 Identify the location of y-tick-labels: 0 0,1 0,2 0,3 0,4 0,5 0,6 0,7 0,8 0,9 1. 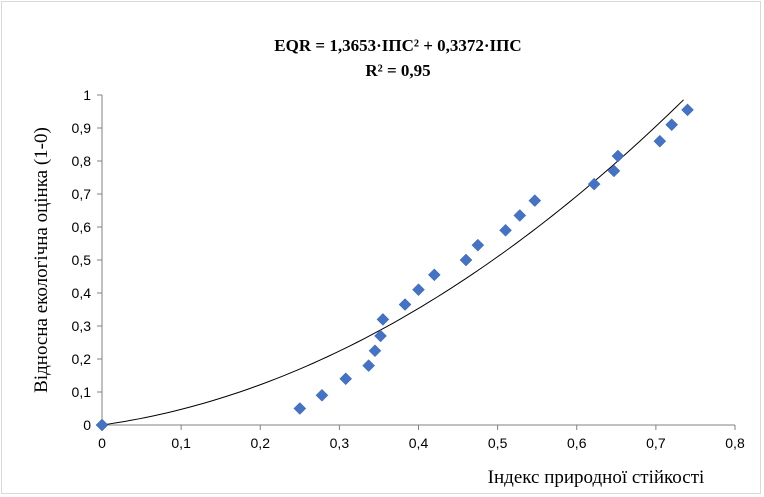
(87, 260).